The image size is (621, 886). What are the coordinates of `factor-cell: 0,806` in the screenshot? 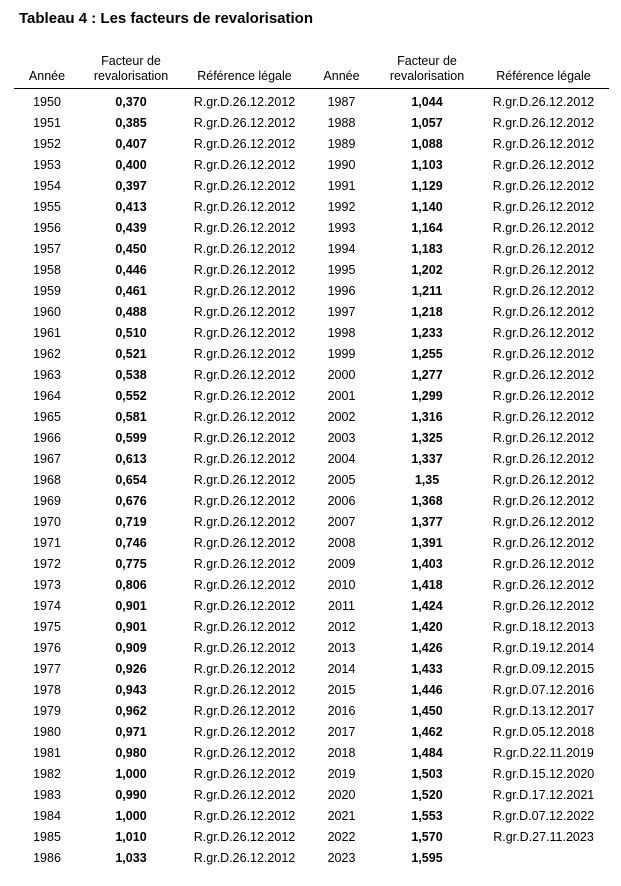 It's located at (131, 584).